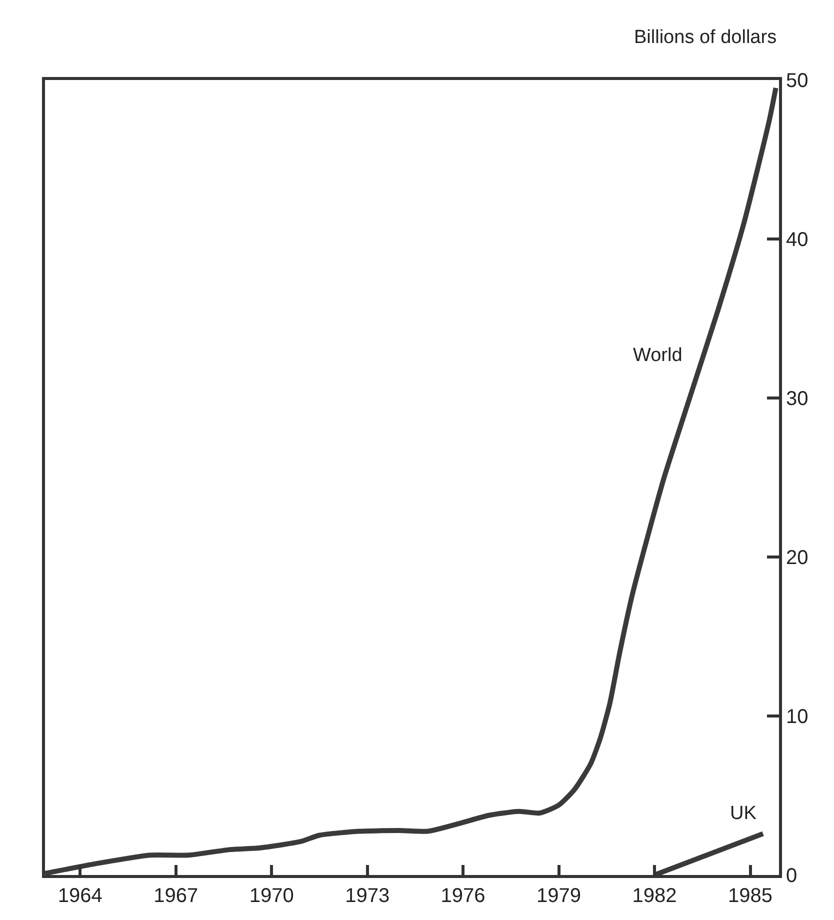 This screenshot has width=834, height=920. I want to click on y-tick-label: 0, so click(792, 876).